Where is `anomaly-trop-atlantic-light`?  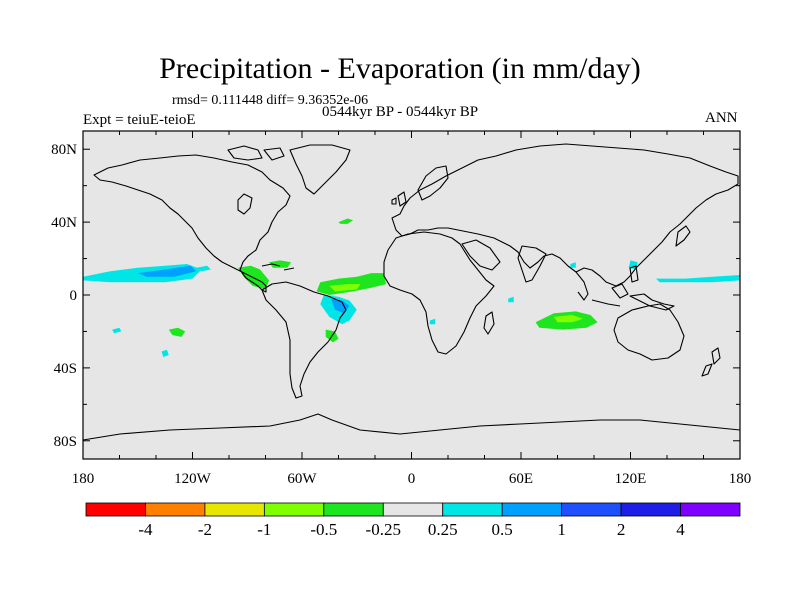 anomaly-trop-atlantic-light is located at coordinates (345, 288).